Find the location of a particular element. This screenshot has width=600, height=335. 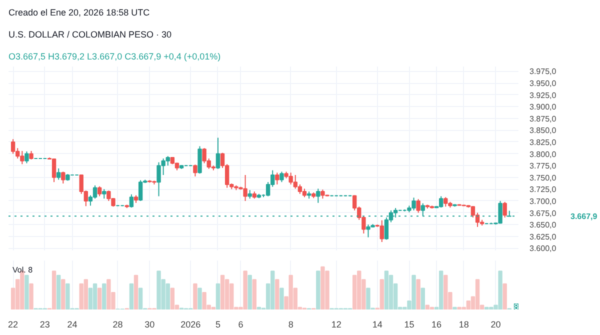

y-tick-label: 3.900,0 is located at coordinates (543, 107).